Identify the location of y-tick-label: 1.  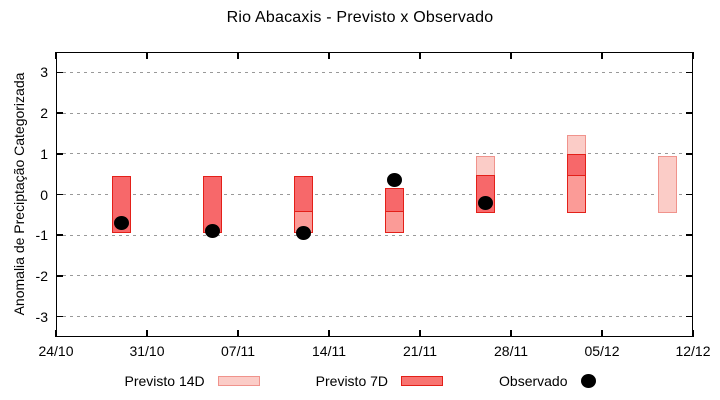
(44, 153).